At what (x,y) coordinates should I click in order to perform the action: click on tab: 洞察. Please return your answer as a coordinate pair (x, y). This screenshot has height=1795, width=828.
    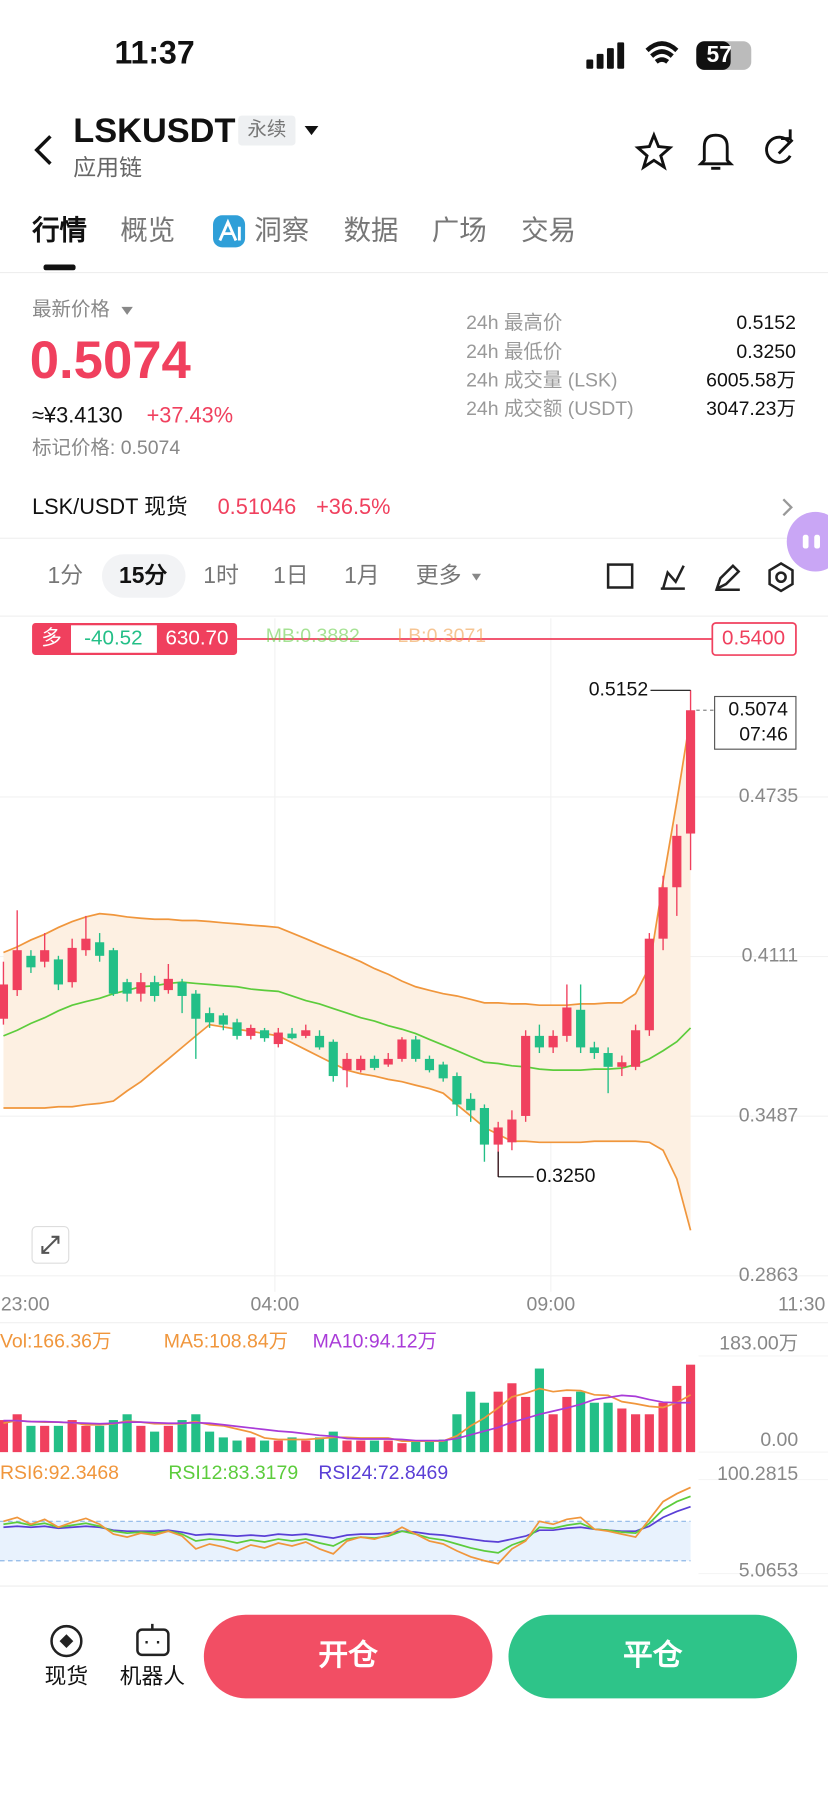
    Looking at the image, I should click on (281, 230).